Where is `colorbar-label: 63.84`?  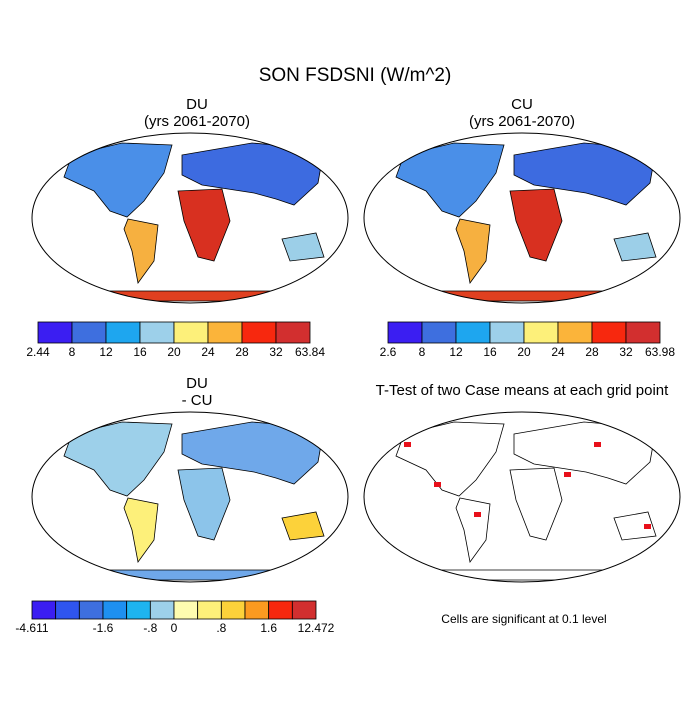 colorbar-label: 63.84 is located at coordinates (310, 352).